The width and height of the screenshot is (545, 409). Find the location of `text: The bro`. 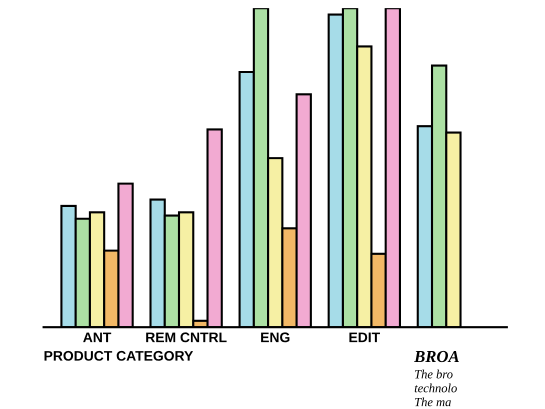

text: The bro is located at coordinates (434, 374).